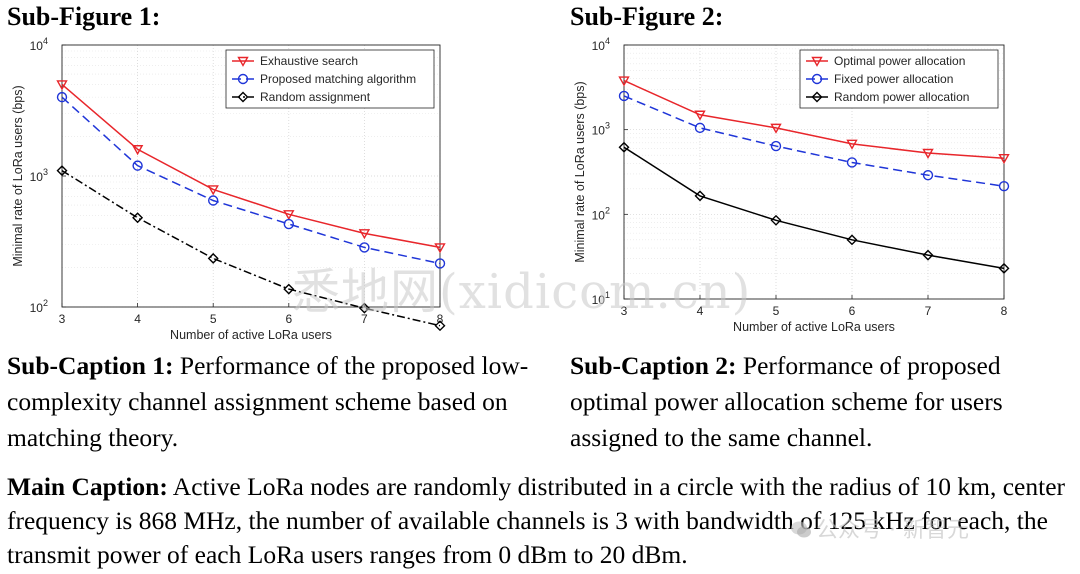 This screenshot has width=1080, height=574. What do you see at coordinates (801, 529) in the screenshot?
I see `wechat-icon` at bounding box center [801, 529].